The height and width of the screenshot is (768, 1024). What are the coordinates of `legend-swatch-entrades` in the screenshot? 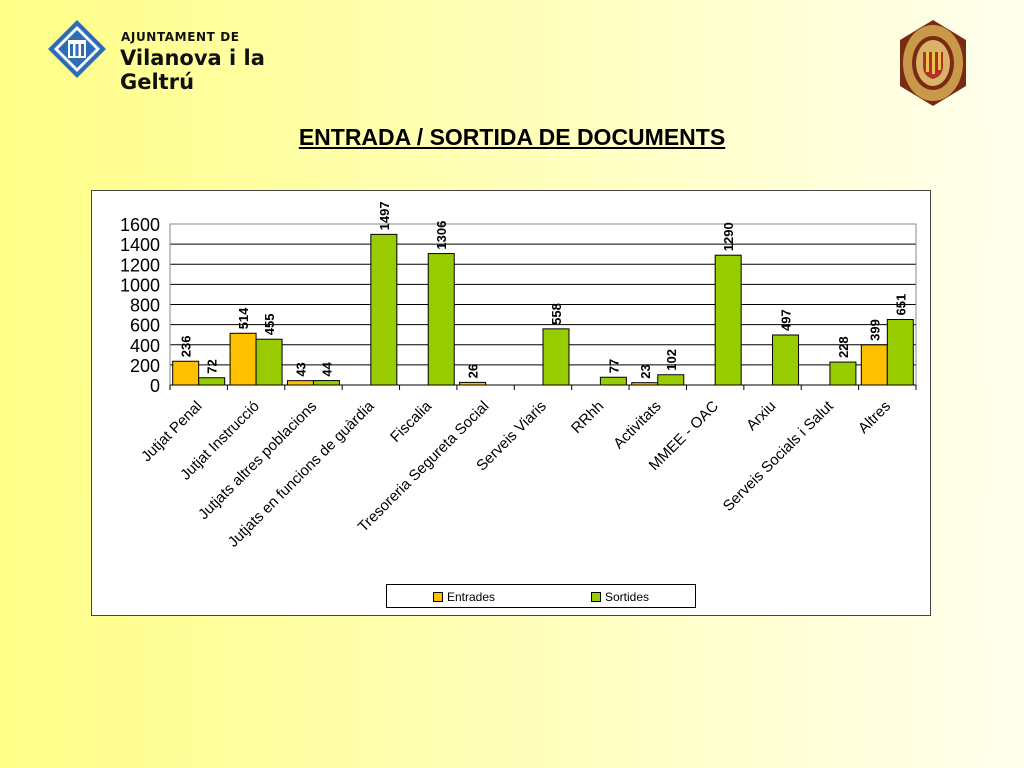 It's located at (438, 597).